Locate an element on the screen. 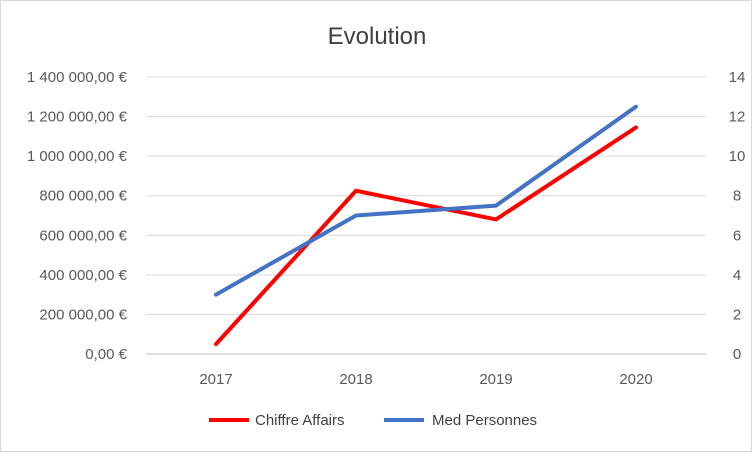 The height and width of the screenshot is (452, 752). right-tick-label: 0 is located at coordinates (737, 354).